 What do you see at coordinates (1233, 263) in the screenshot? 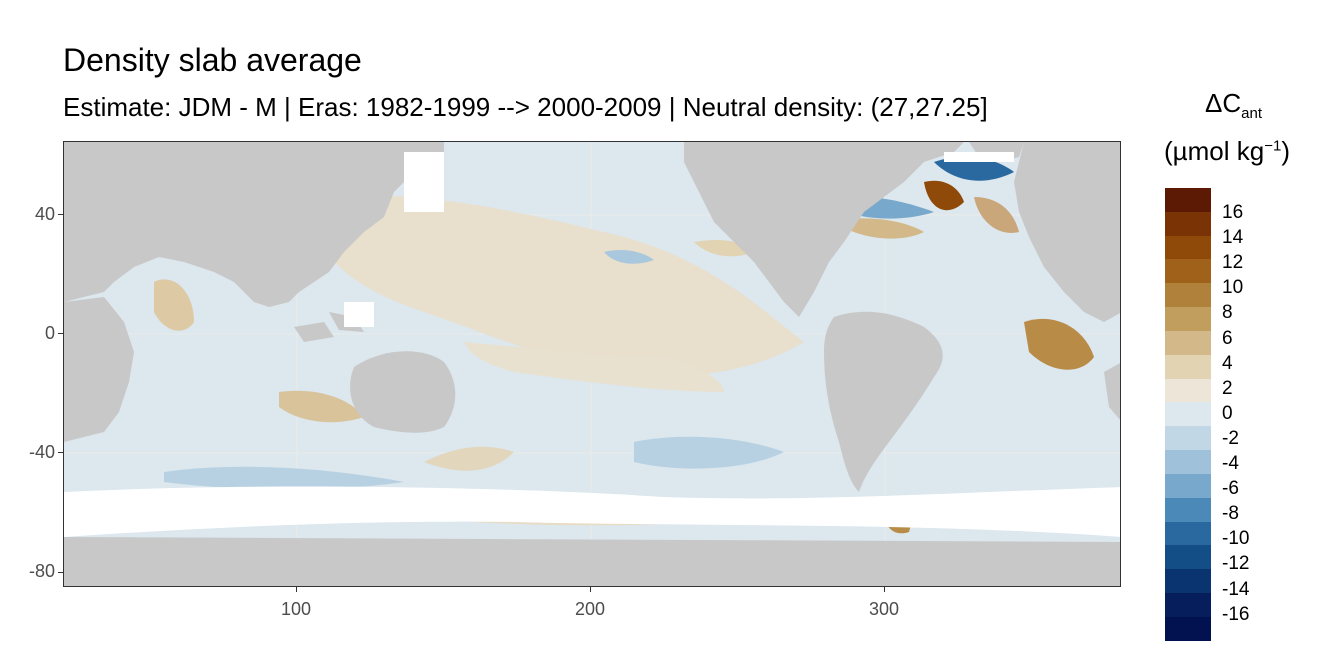
I see `legend-label: 12` at bounding box center [1233, 263].